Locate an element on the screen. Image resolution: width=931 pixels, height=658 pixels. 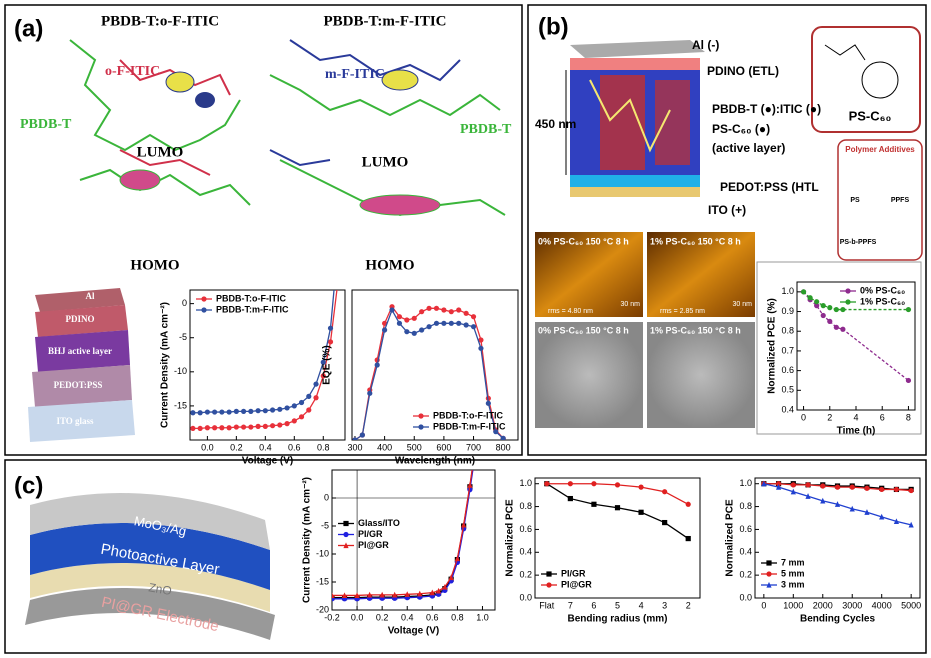
x-tick-label: 800 is located at coordinates (503, 447).